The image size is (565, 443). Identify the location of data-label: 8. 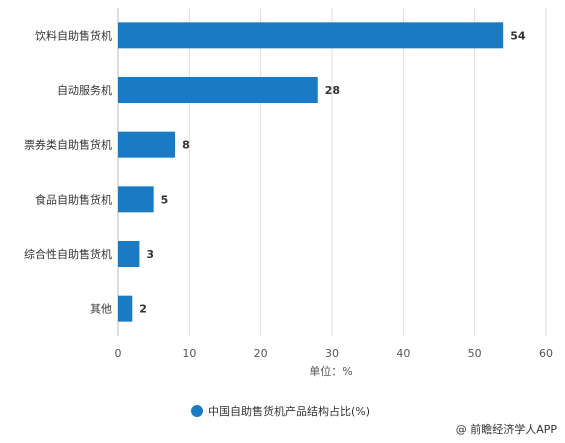
(186, 145).